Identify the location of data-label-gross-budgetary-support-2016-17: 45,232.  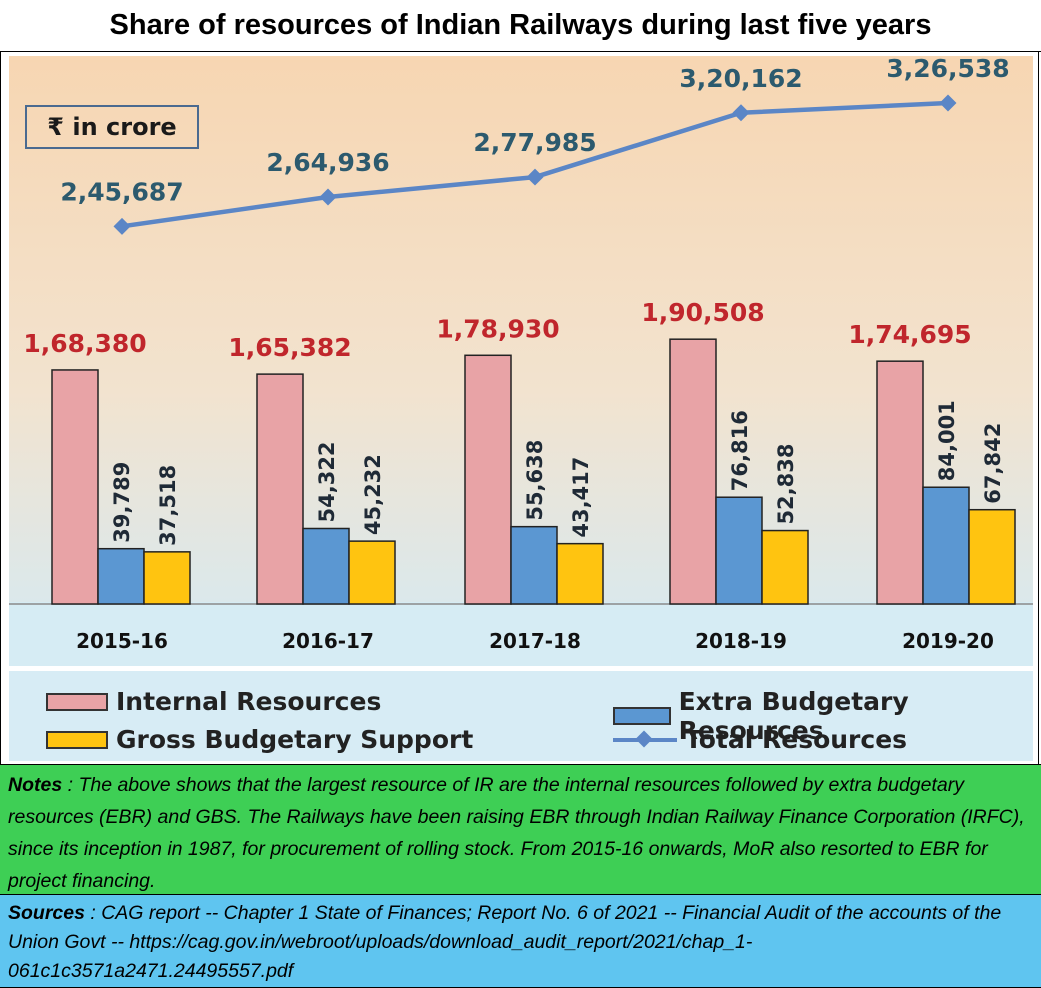
(373, 494).